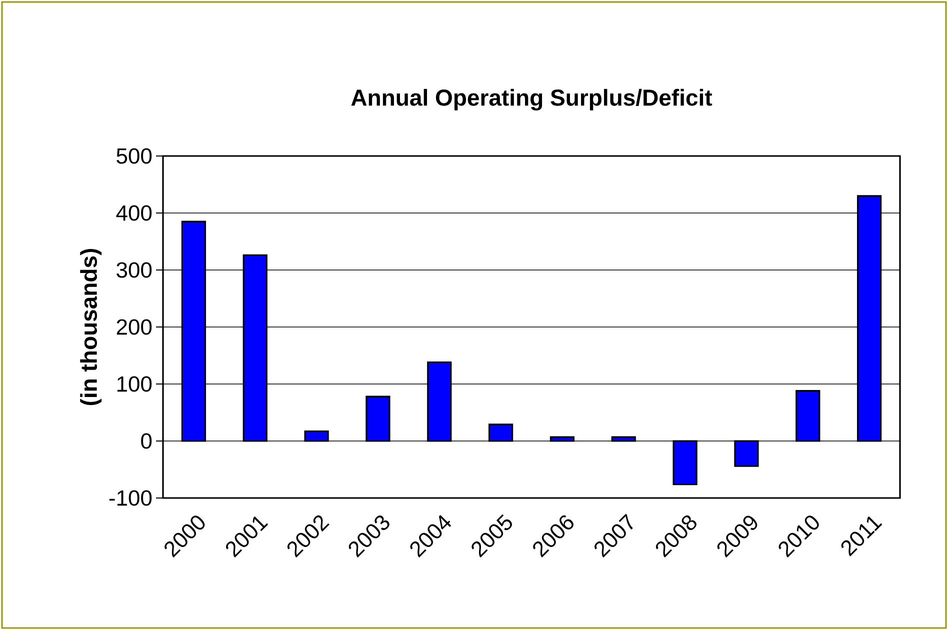  What do you see at coordinates (134, 213) in the screenshot?
I see `y-tick-label: 400` at bounding box center [134, 213].